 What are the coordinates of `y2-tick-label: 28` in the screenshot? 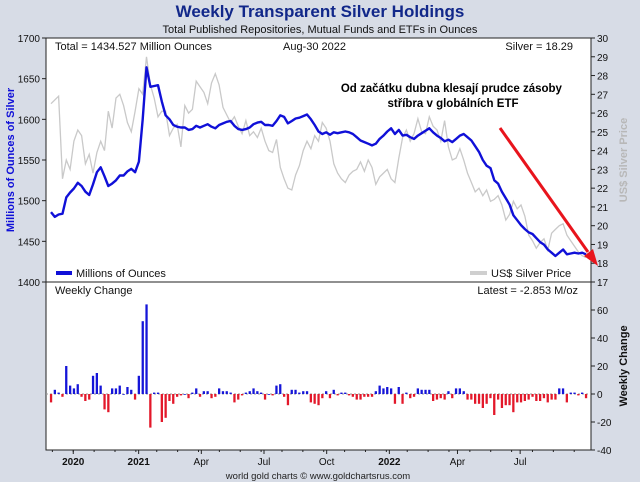 It's located at (603, 77).